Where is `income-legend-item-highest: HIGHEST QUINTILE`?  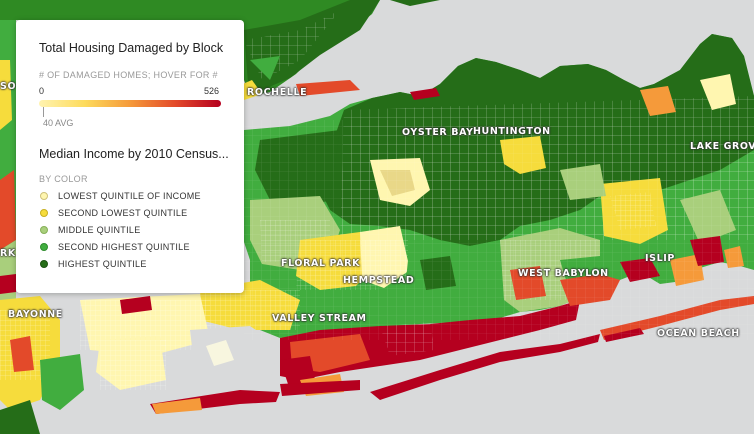 income-legend-item-highest: HIGHEST QUINTILE is located at coordinates (93, 264).